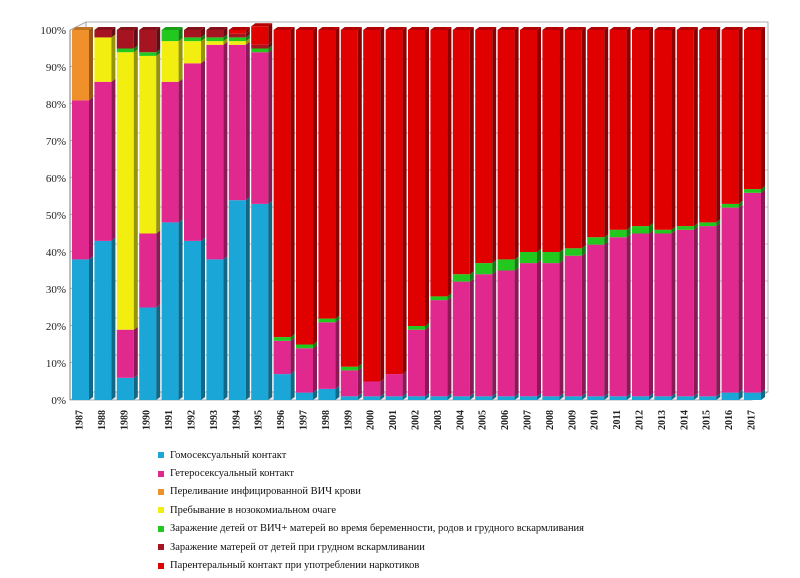  Describe the element at coordinates (102, 420) in the screenshot. I see `x-tick-label: 1988` at that location.